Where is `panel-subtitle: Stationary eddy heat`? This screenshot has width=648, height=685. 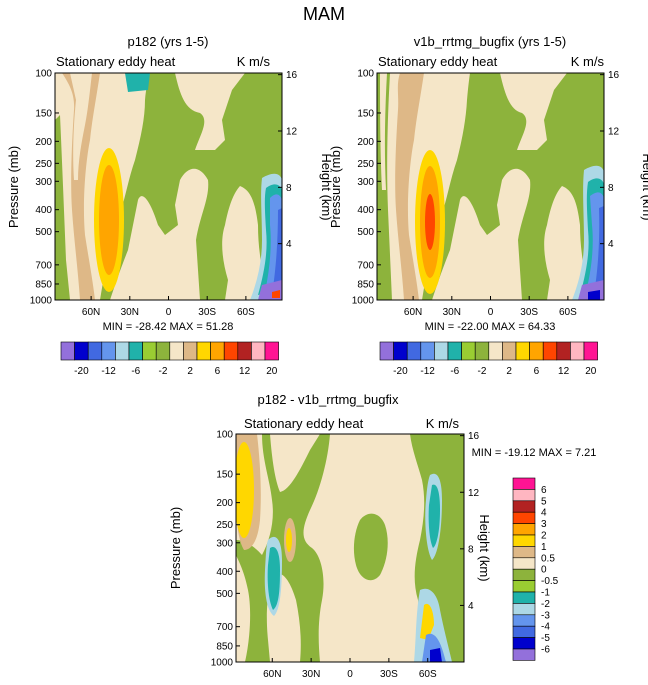 panel-subtitle: Stationary eddy heat is located at coordinates (116, 61).